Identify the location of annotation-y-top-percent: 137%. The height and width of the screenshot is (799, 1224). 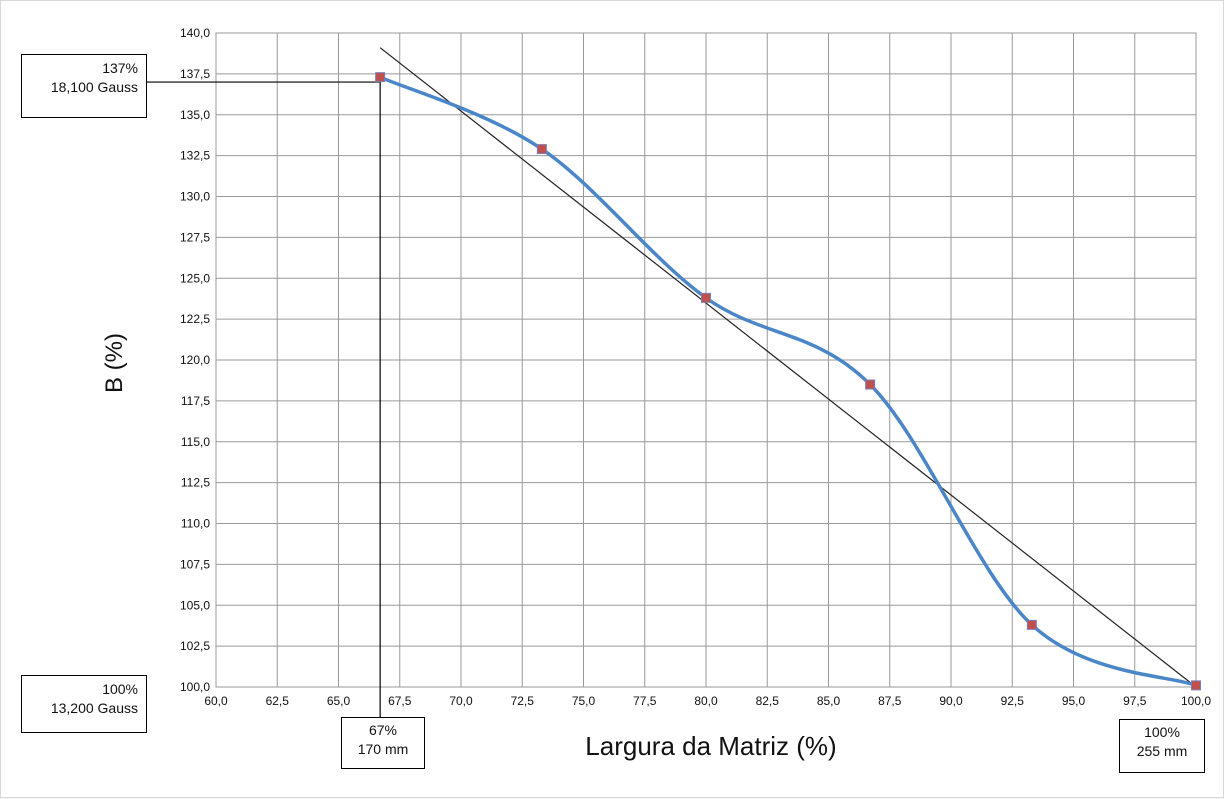
(120, 68).